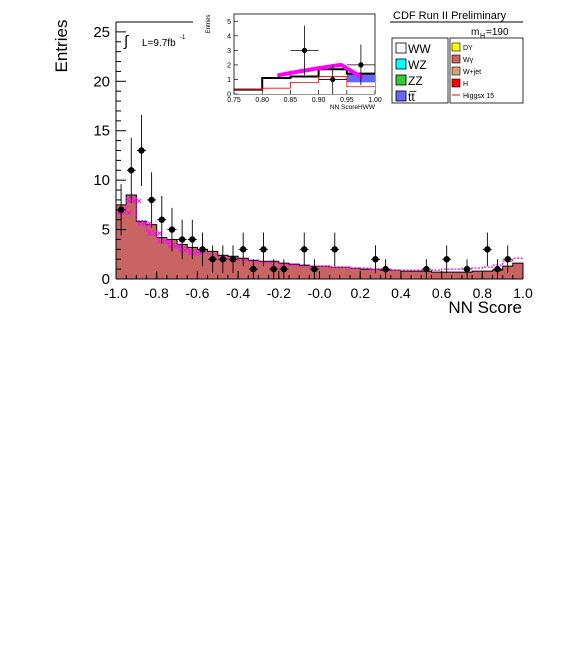  What do you see at coordinates (523, 293) in the screenshot?
I see `x-tick-label: 1.0` at bounding box center [523, 293].